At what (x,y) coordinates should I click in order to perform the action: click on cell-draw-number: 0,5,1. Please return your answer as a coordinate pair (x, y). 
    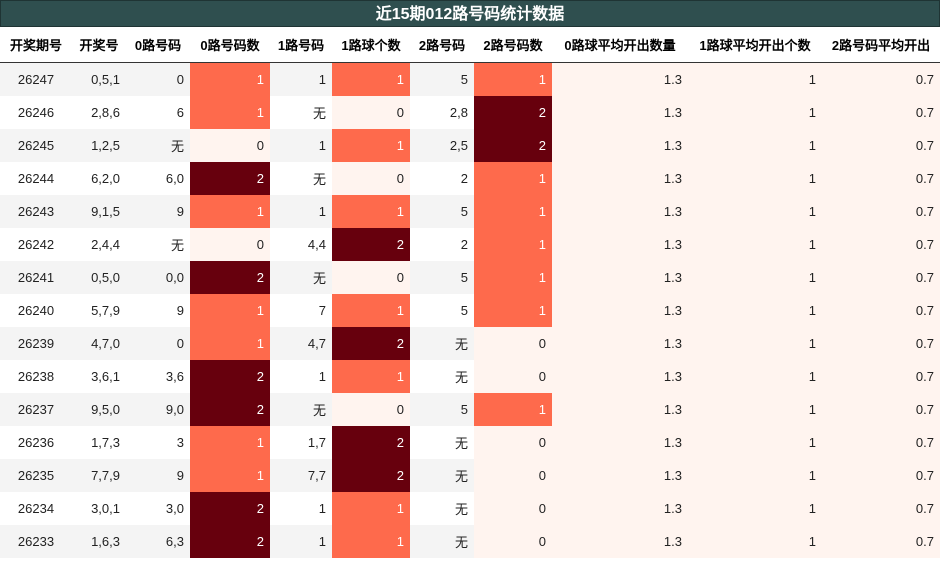
    Looking at the image, I should click on (99, 79).